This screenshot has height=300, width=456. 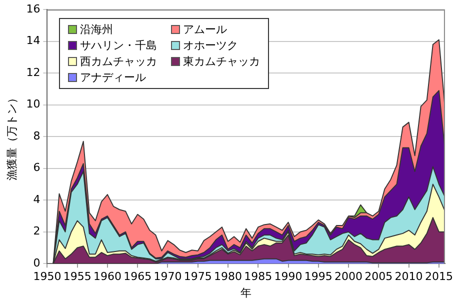 I want to click on y-tick-label: 0, so click(x=36, y=263).